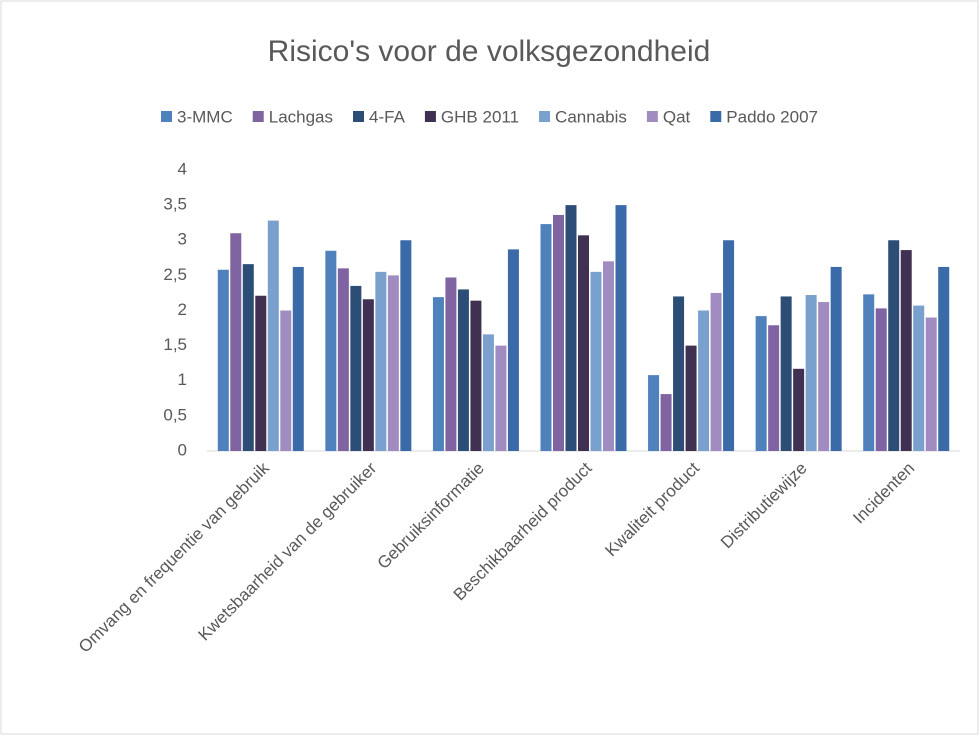  Describe the element at coordinates (175, 344) in the screenshot. I see `y-tick-label: 1,5` at that location.